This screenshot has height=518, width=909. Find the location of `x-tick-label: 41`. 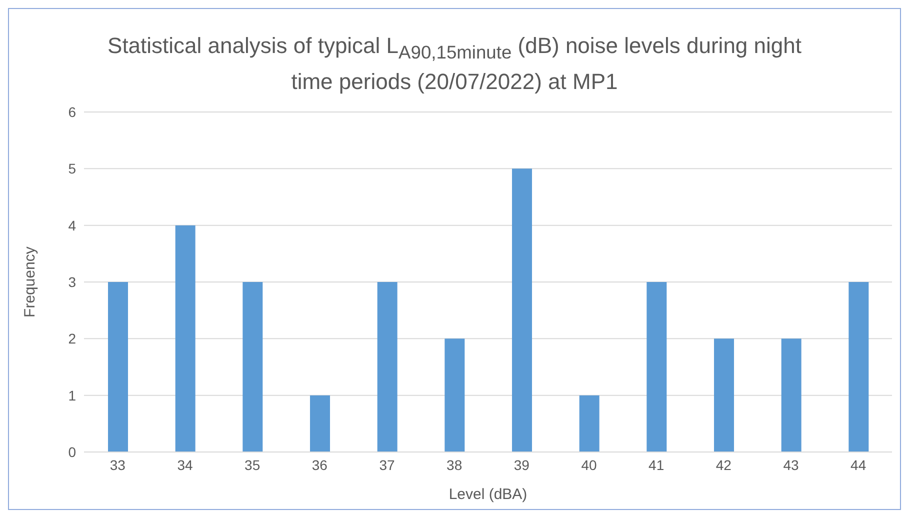

x-tick-label: 41 is located at coordinates (656, 465).